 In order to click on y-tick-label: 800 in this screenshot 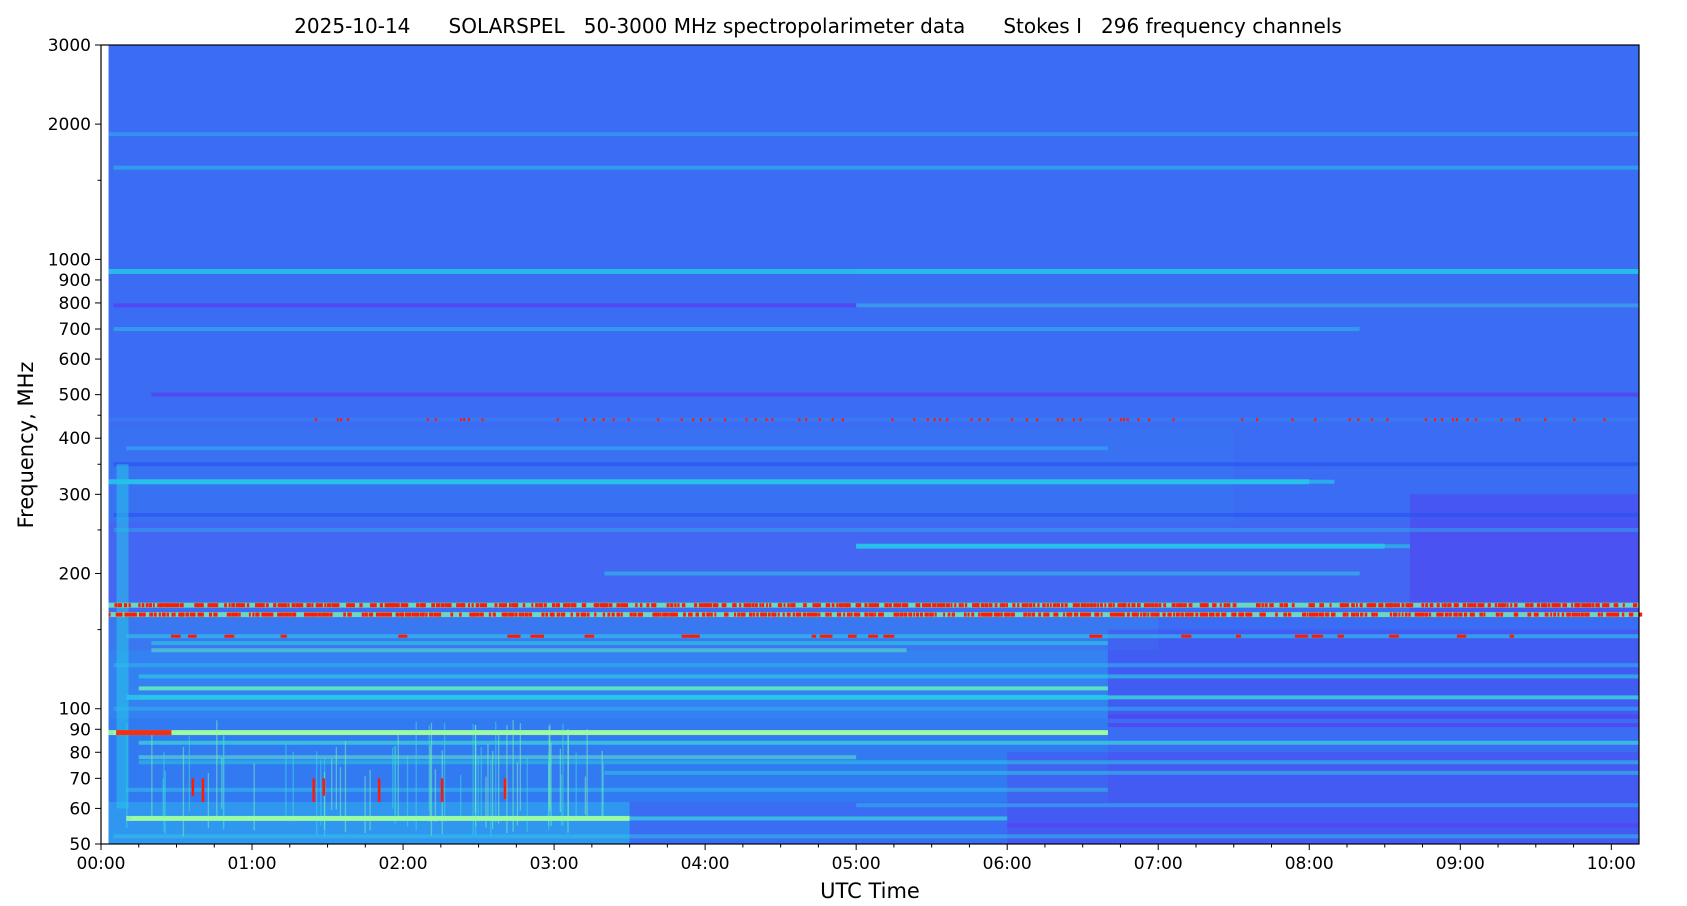, I will do `click(75, 304)`.